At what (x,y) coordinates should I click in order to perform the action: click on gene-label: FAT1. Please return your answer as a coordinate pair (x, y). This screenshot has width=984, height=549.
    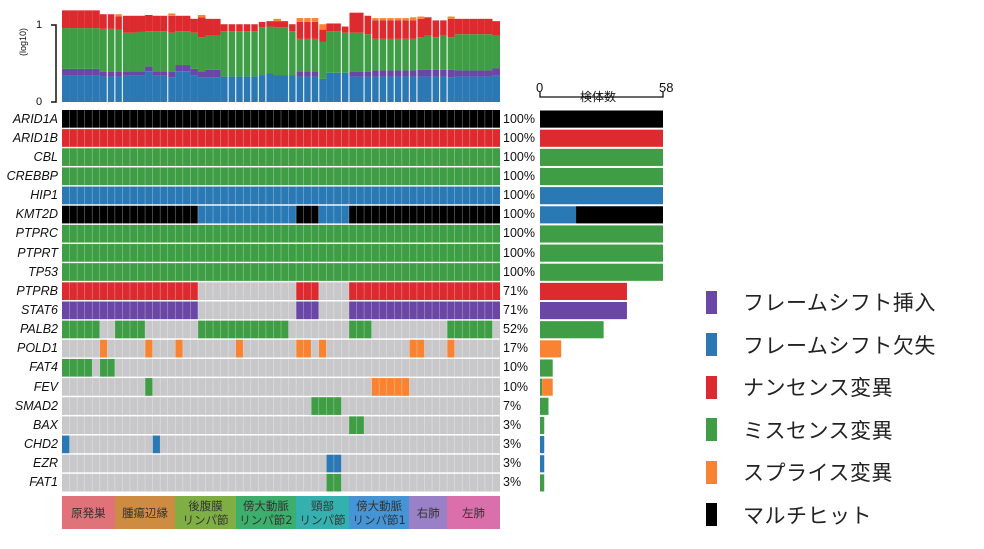
    Looking at the image, I should click on (43, 482).